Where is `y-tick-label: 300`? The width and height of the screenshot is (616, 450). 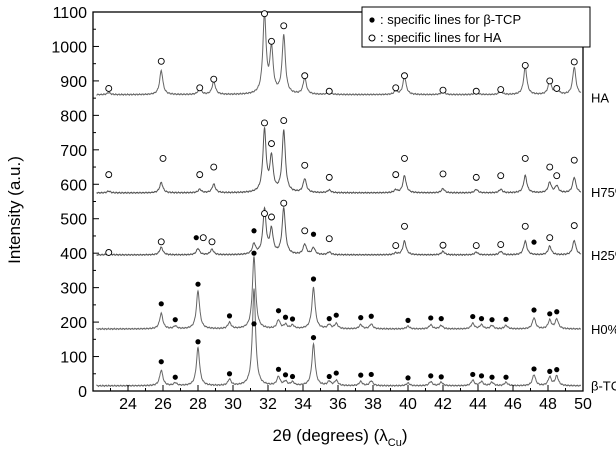
y-tick-label: 300 is located at coordinates (73, 289).